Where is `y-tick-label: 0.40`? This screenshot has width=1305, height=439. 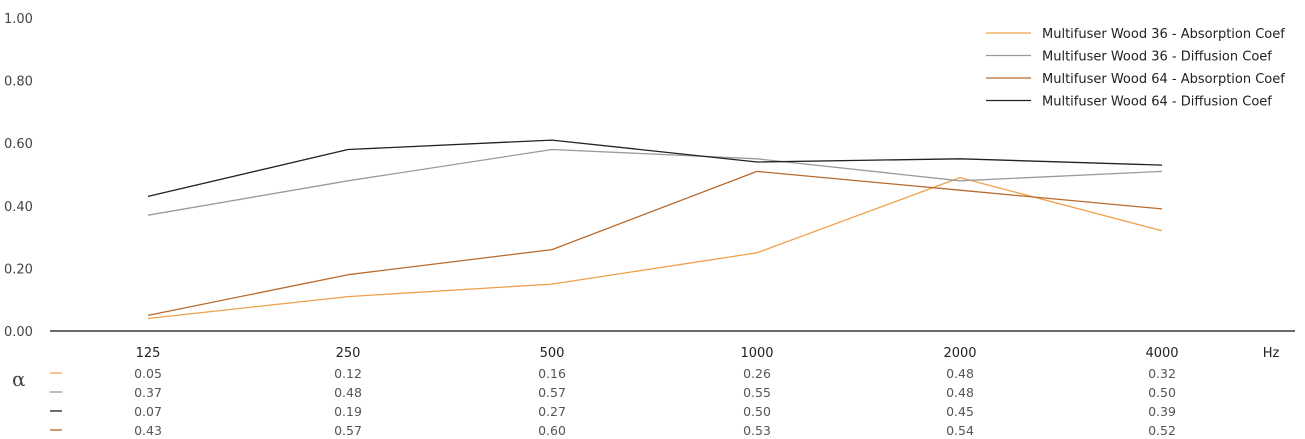 y-tick-label: 0.40 is located at coordinates (18, 207).